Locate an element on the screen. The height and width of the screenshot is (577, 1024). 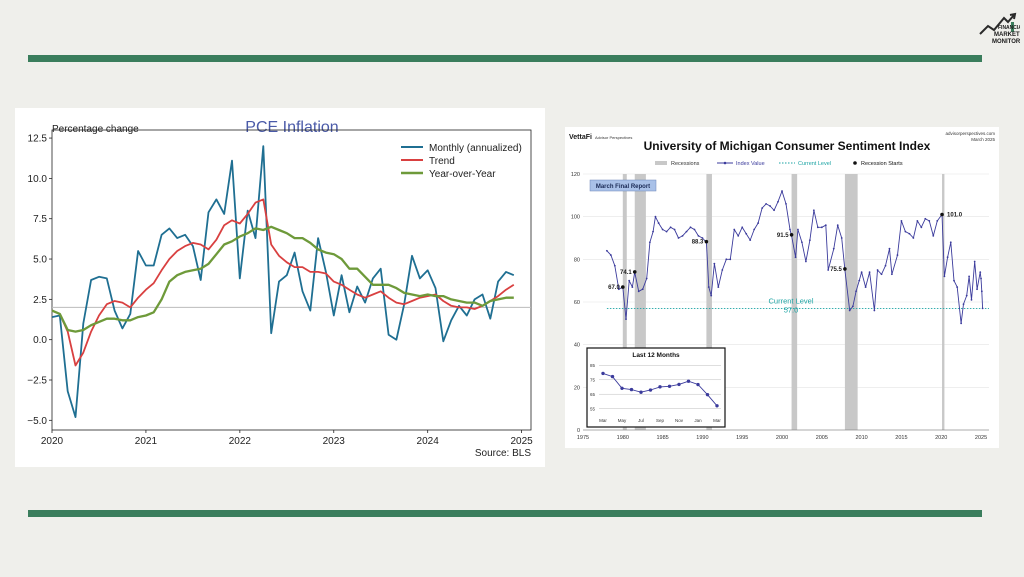
legend-label-starts: Recession Starts is located at coordinates (882, 164).